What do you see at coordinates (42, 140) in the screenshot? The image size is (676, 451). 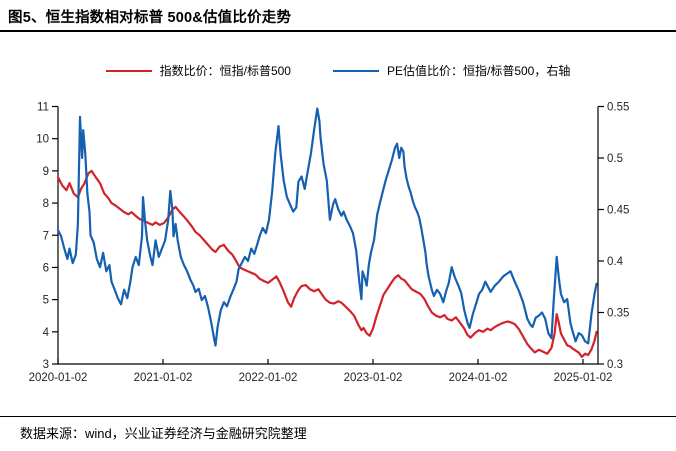 I see `y-left-tick-label: 10` at bounding box center [42, 140].